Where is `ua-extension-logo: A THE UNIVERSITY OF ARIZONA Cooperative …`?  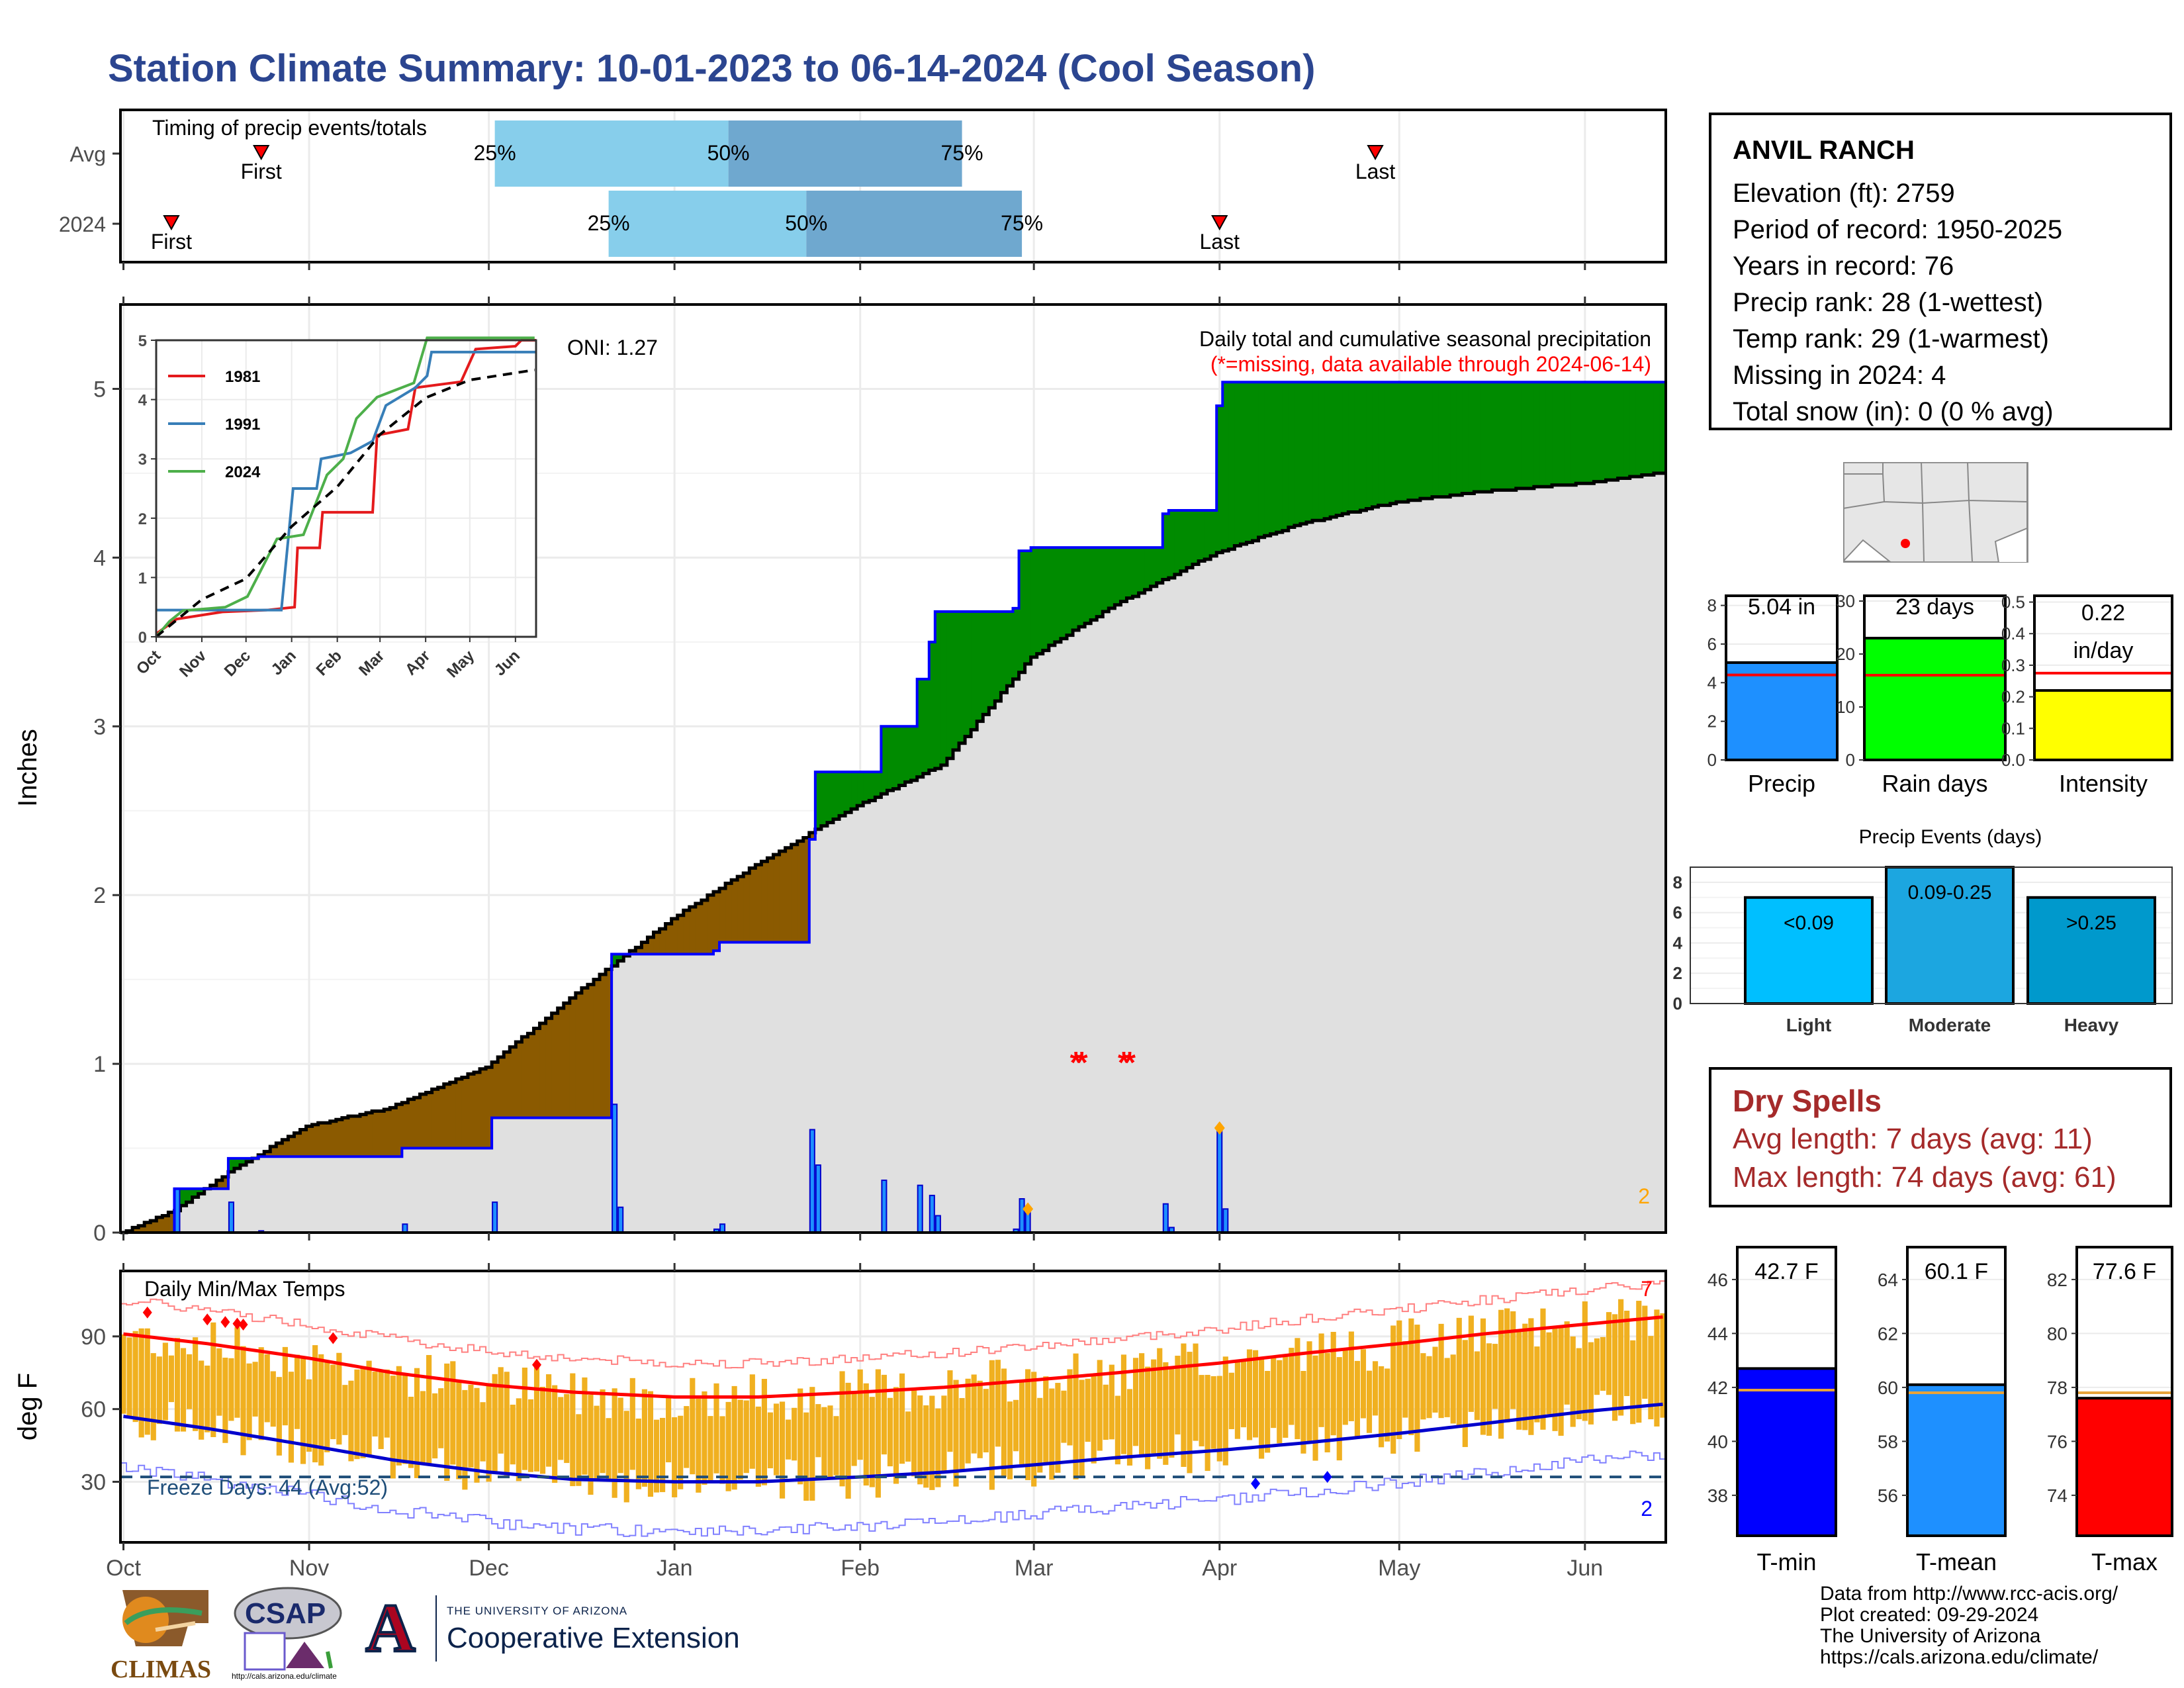
ua-extension-logo: A THE UNIVERSITY OF ARIZONA Cooperative … is located at coordinates (549, 1630).